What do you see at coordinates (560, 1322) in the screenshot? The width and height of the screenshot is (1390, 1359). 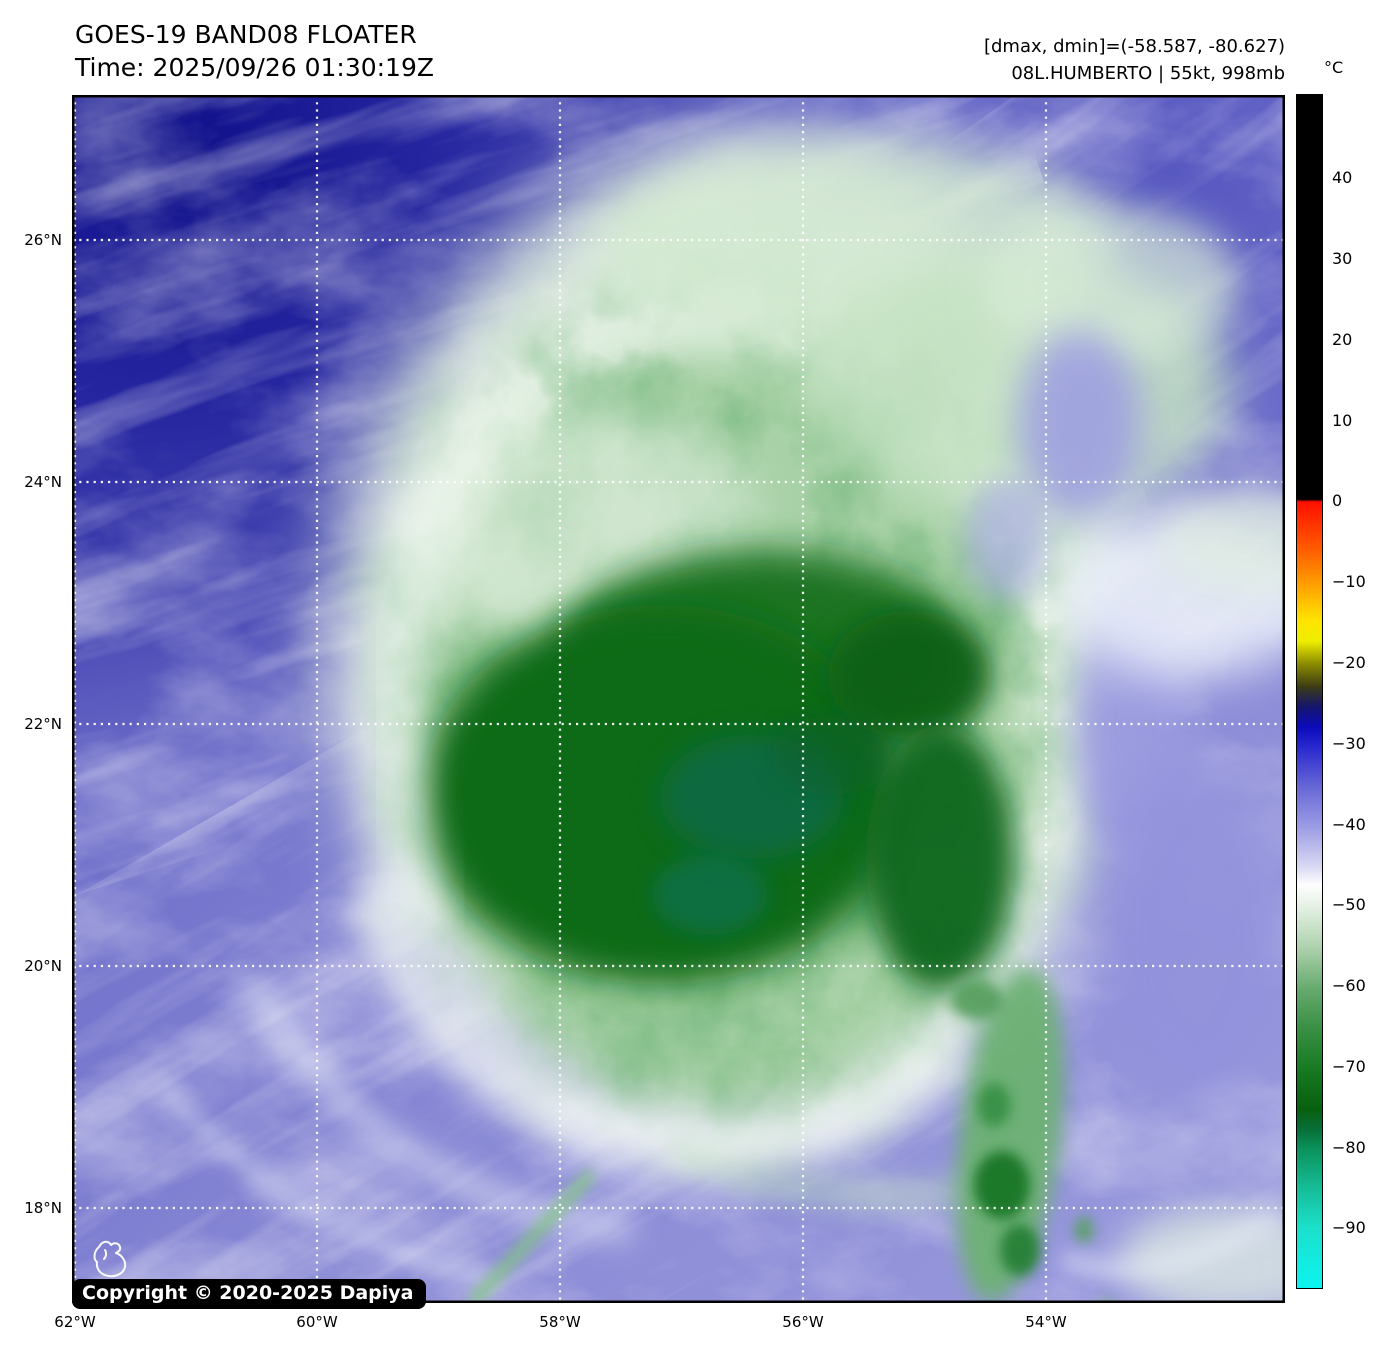 I see `lon-label-58w: 58°W` at bounding box center [560, 1322].